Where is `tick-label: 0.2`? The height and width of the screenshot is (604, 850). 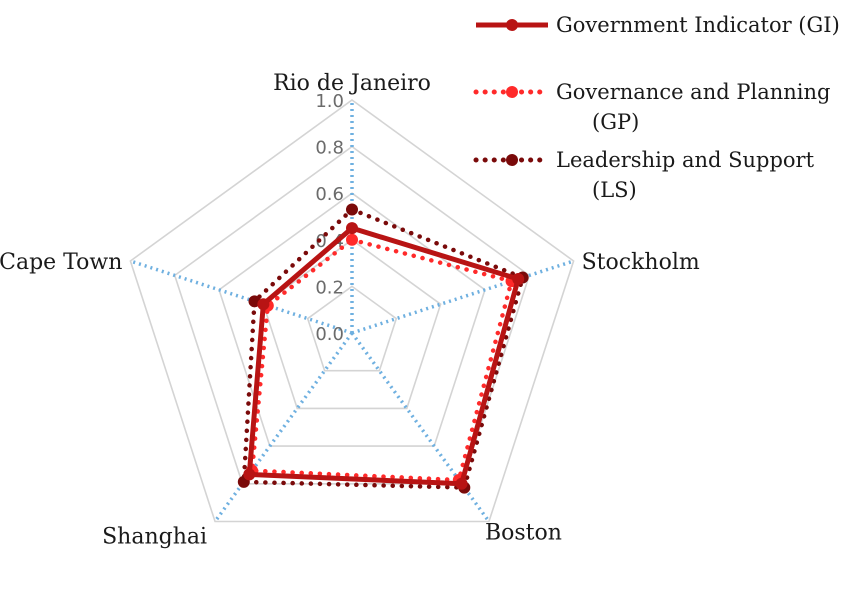 tick-label: 0.2 is located at coordinates (329, 287).